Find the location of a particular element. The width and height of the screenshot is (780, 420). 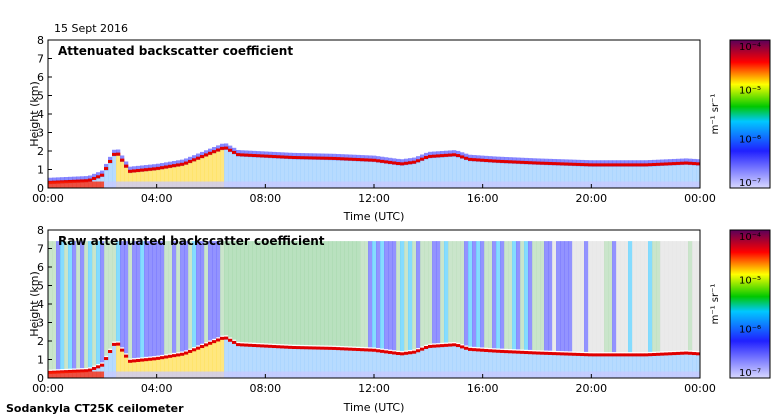

x-tick-label: 20:00 is located at coordinates (591, 388).